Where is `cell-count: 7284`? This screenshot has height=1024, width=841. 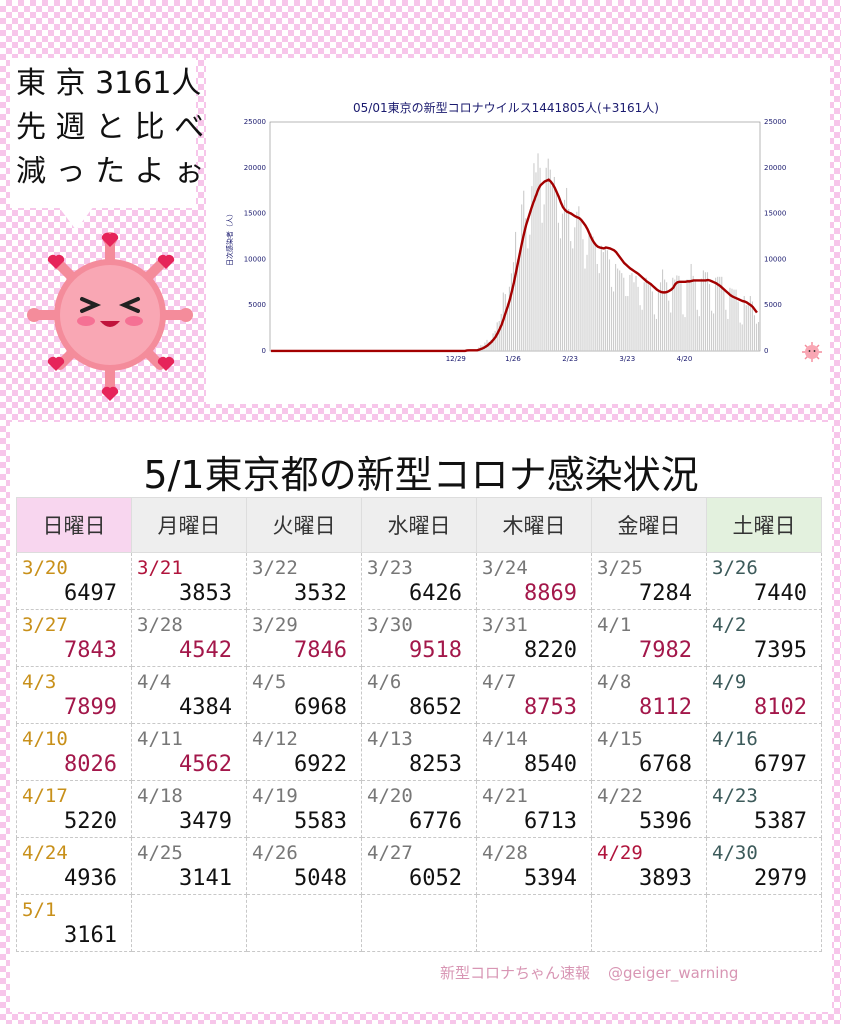
cell-count: 7284 is located at coordinates (665, 593).